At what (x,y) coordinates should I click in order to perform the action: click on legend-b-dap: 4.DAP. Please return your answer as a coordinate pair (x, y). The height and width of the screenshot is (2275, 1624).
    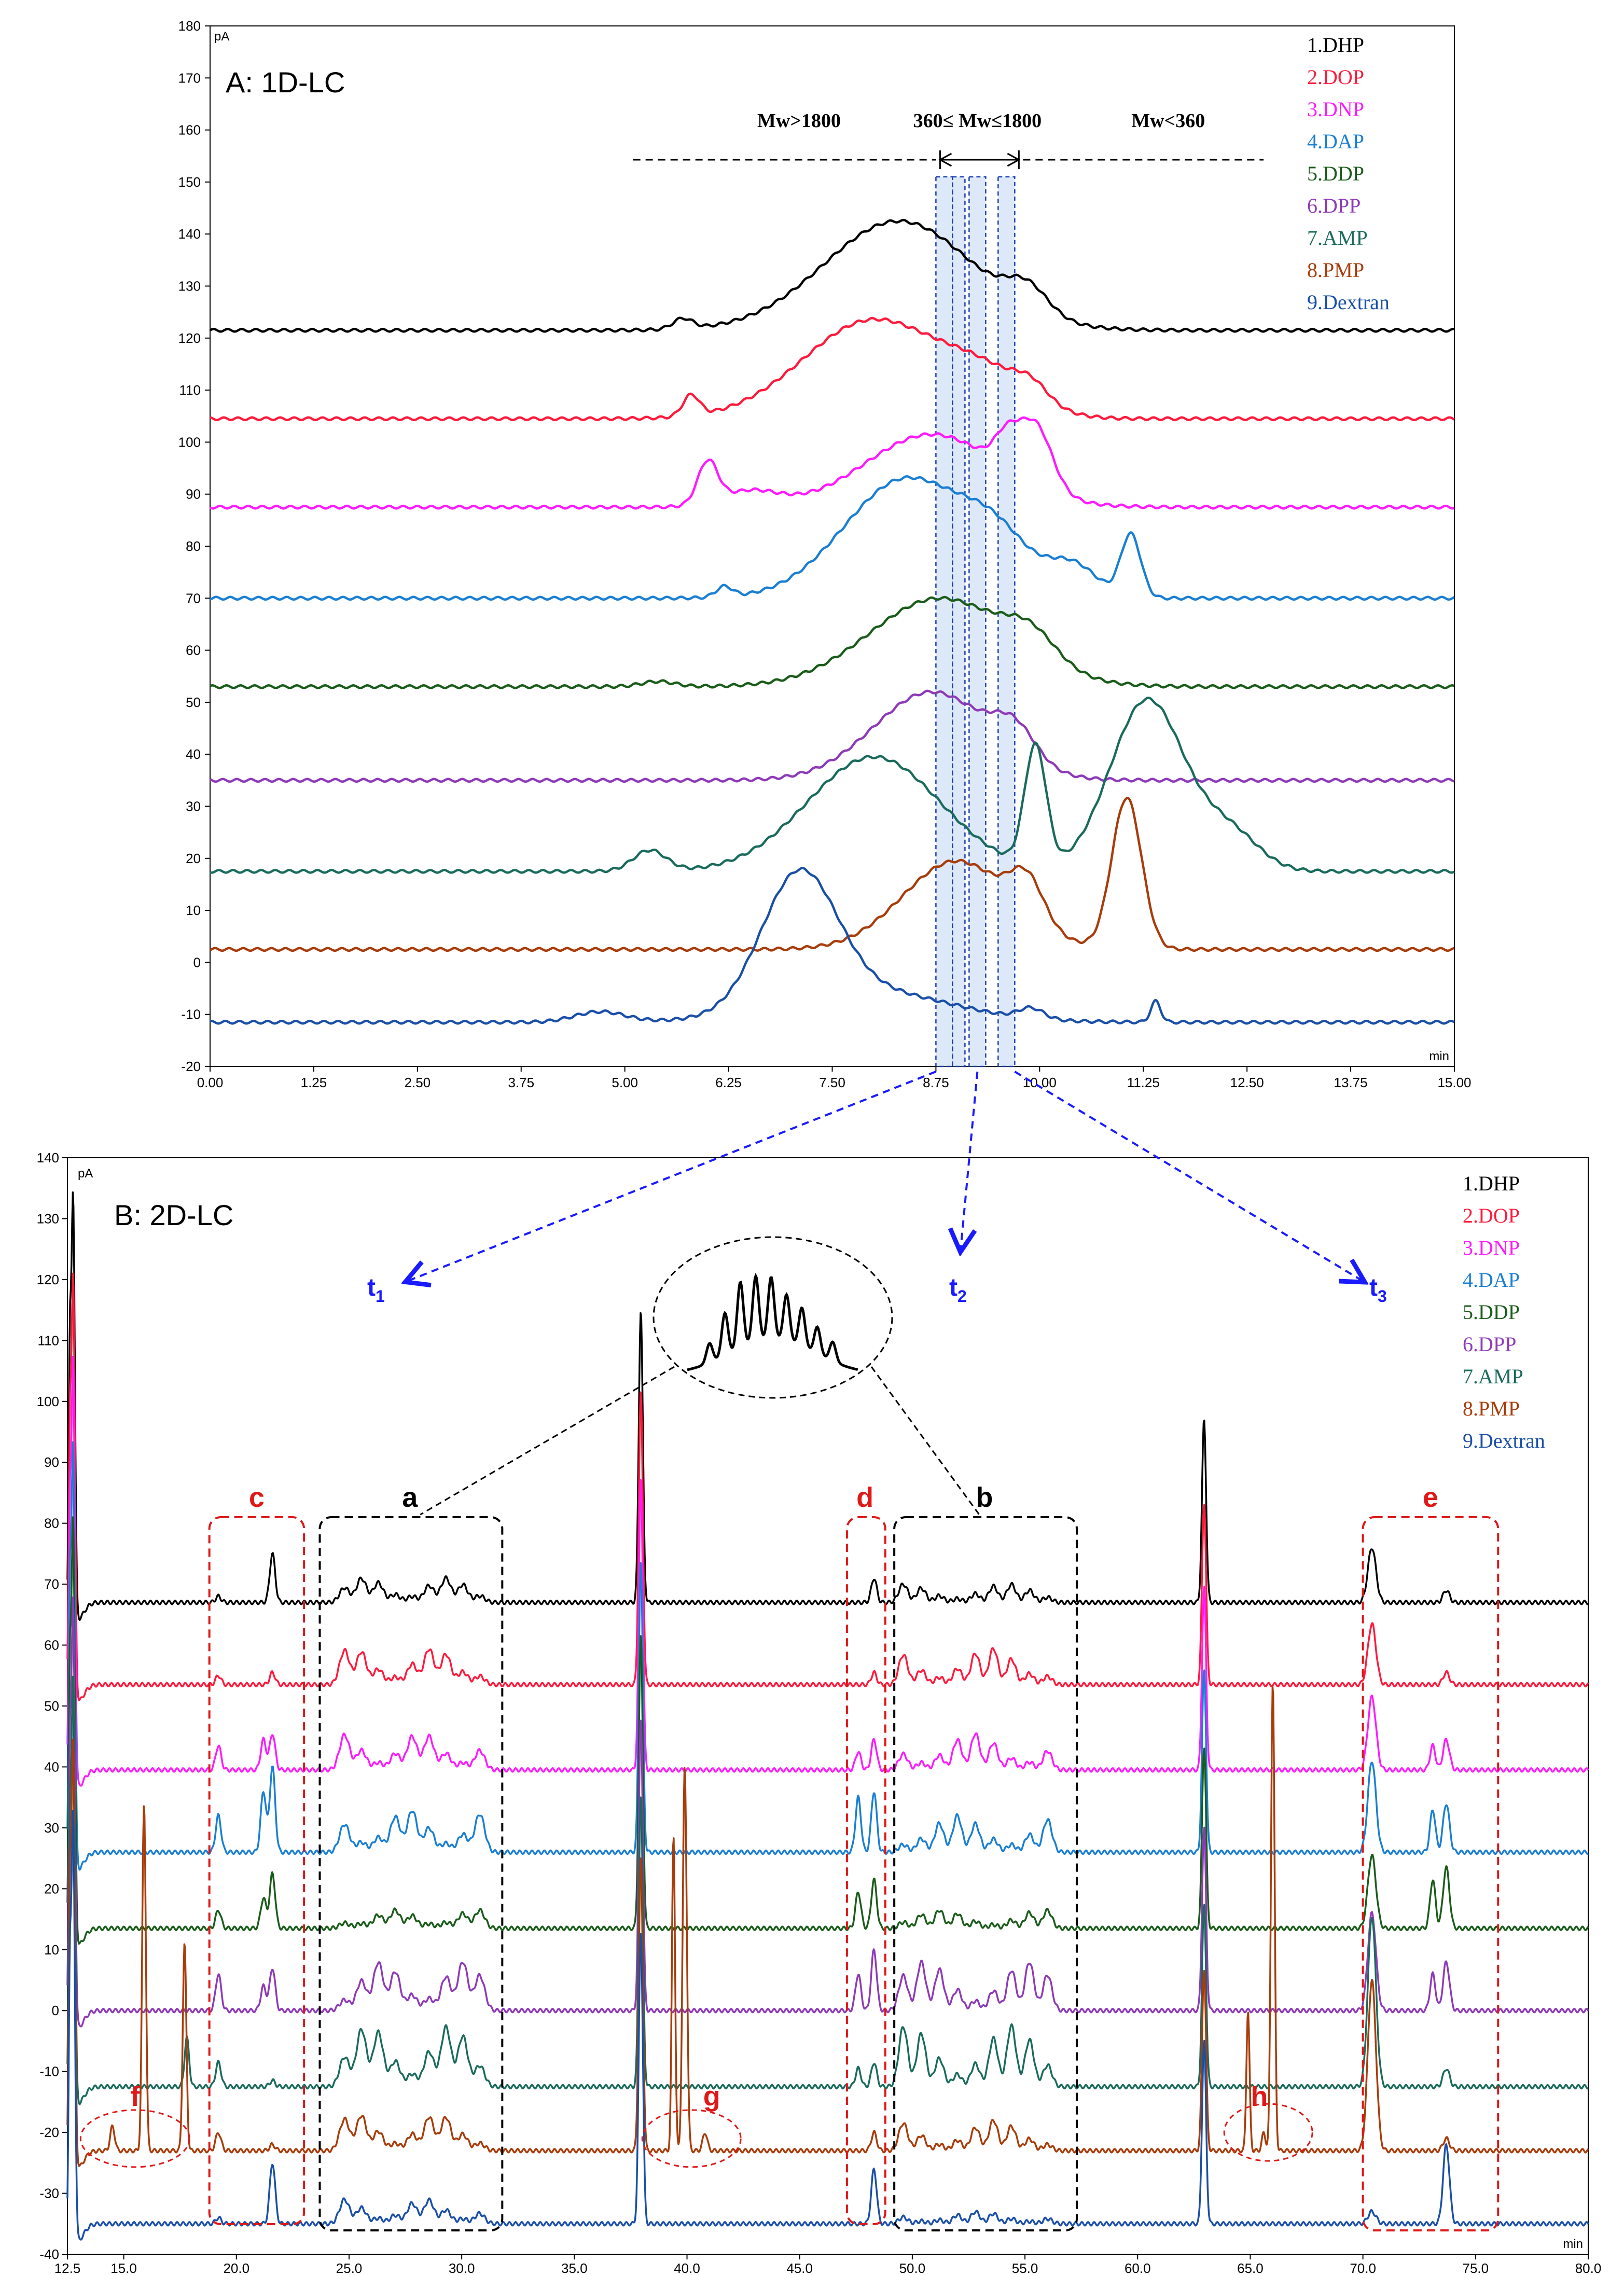
    Looking at the image, I should click on (1491, 1280).